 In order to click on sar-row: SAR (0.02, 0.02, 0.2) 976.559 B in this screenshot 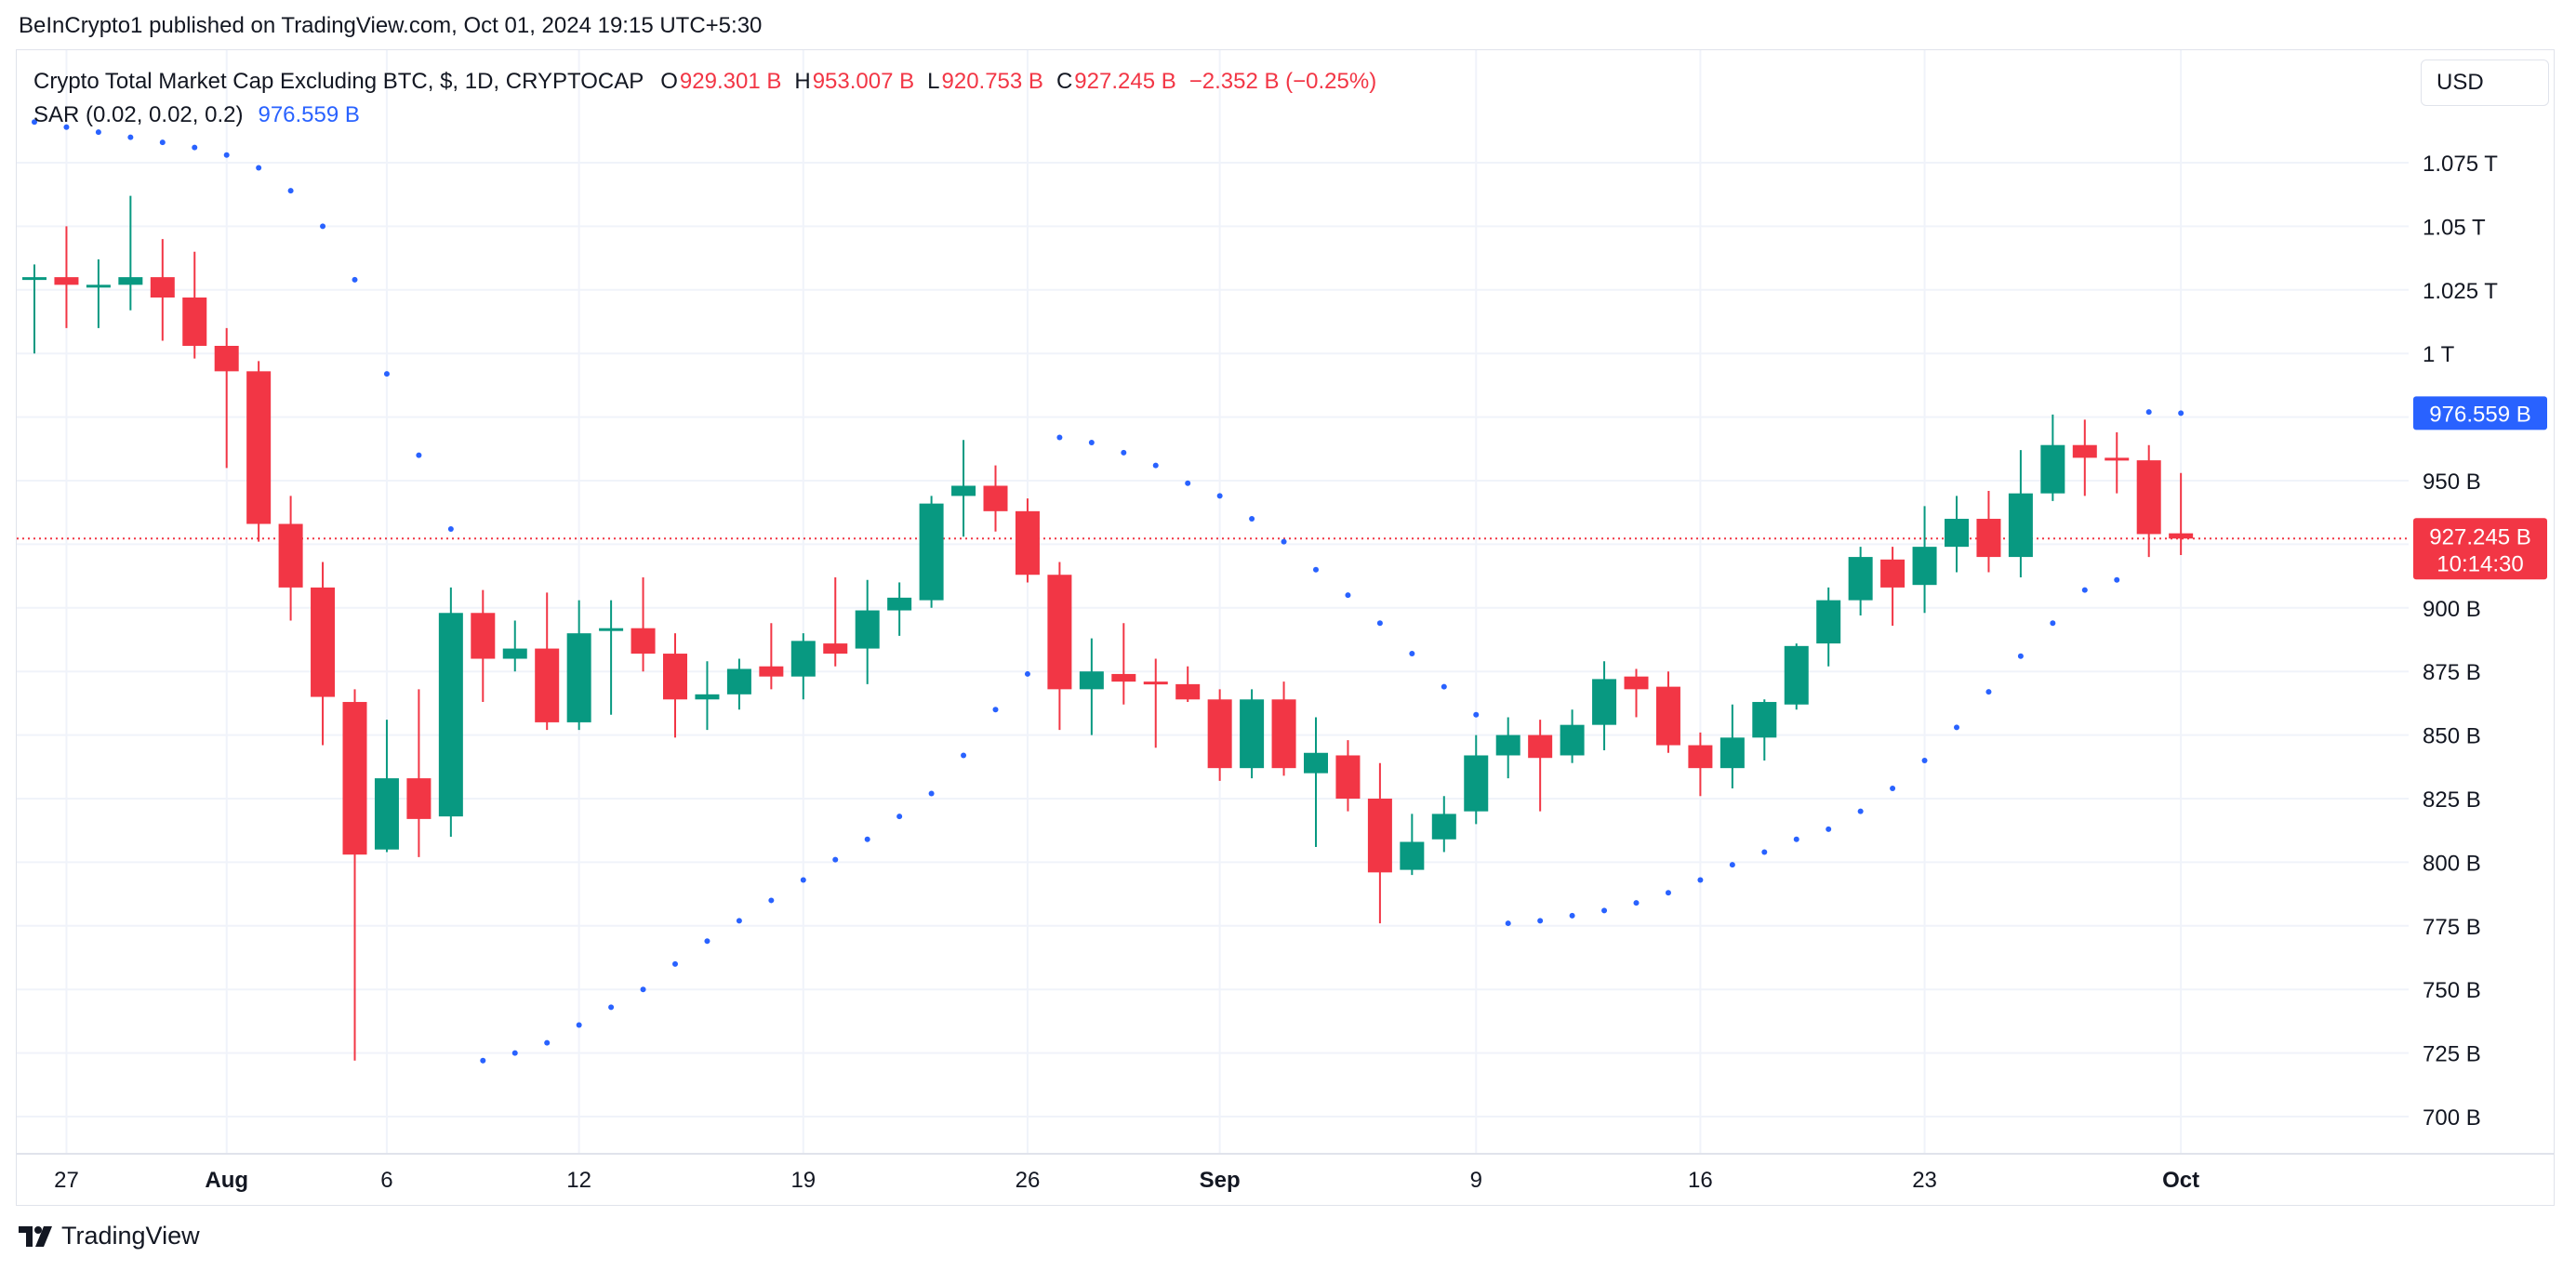, I will do `click(704, 115)`.